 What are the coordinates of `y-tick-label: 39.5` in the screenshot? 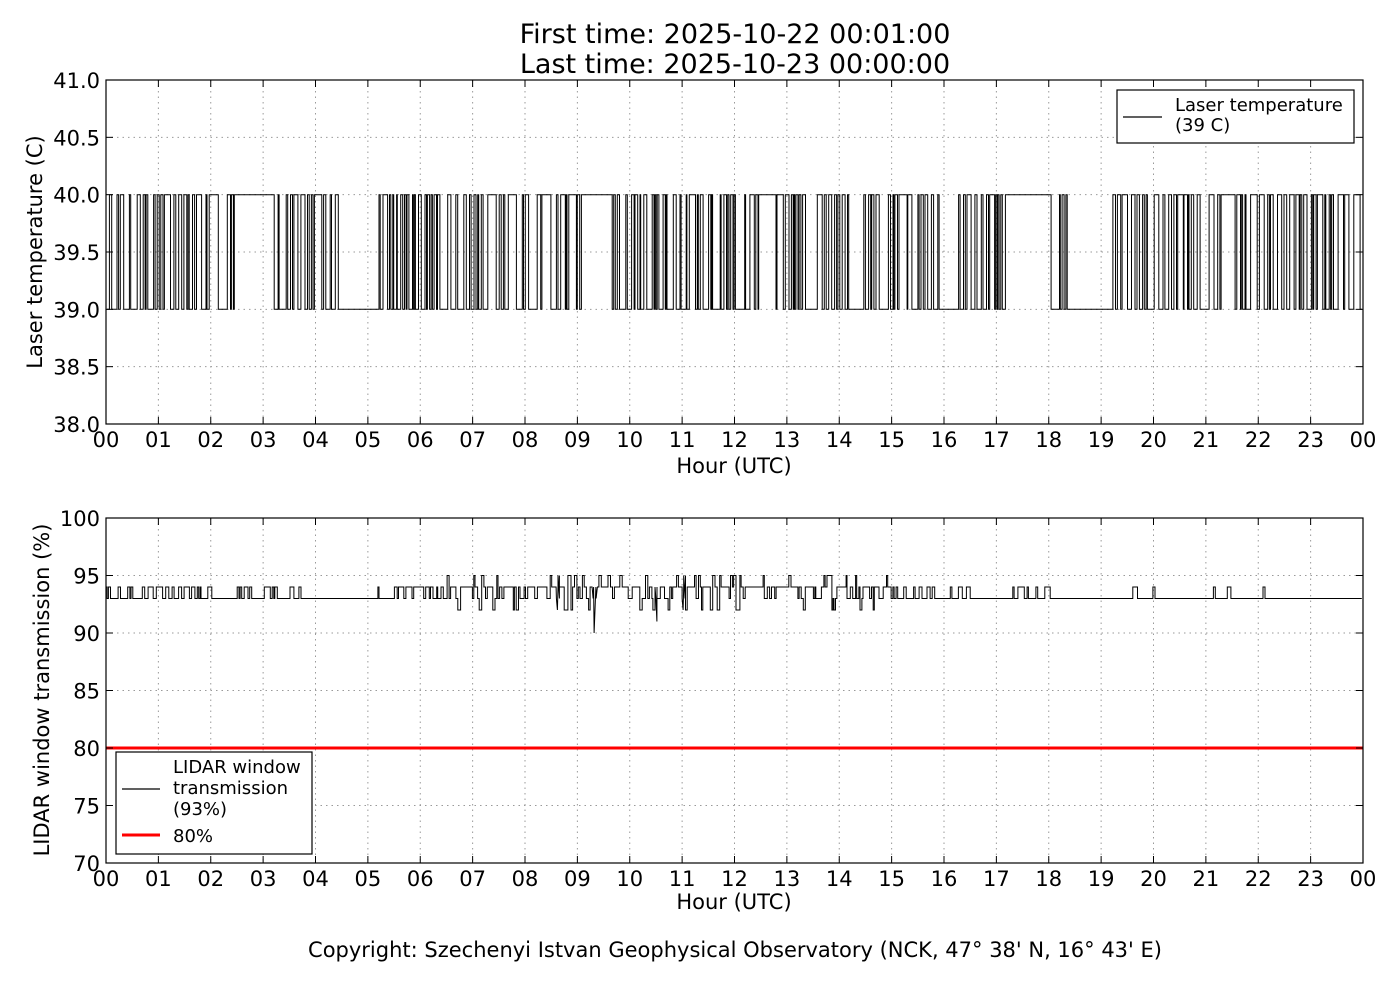 It's located at (76, 253).